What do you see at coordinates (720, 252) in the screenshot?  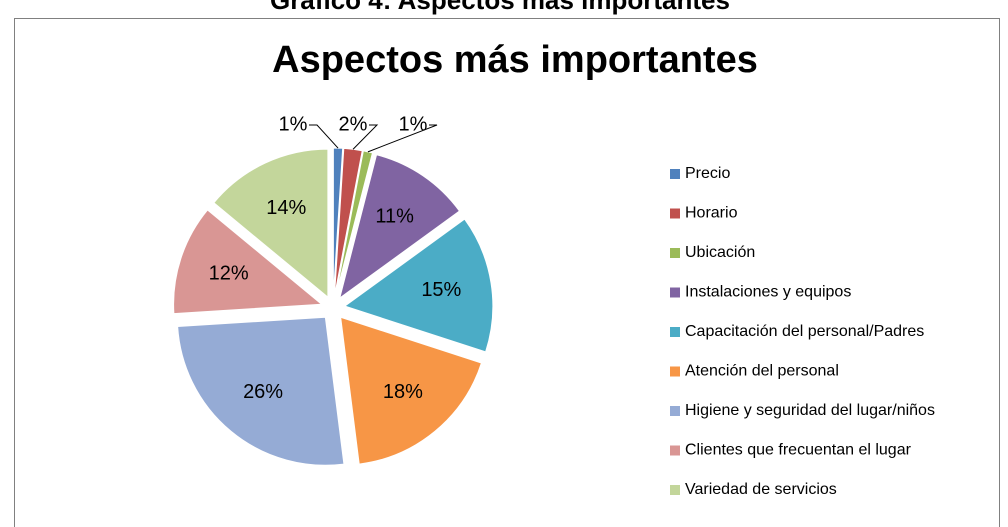 I see `legend-label: Ubicación` at bounding box center [720, 252].